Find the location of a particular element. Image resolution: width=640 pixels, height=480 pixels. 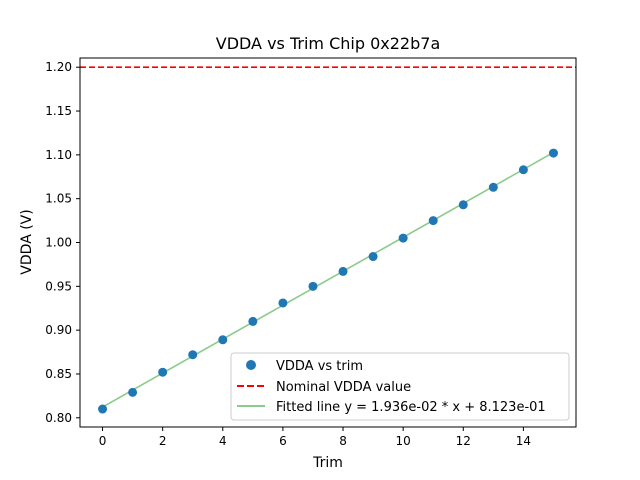

x-tick-label: 4 is located at coordinates (223, 441).